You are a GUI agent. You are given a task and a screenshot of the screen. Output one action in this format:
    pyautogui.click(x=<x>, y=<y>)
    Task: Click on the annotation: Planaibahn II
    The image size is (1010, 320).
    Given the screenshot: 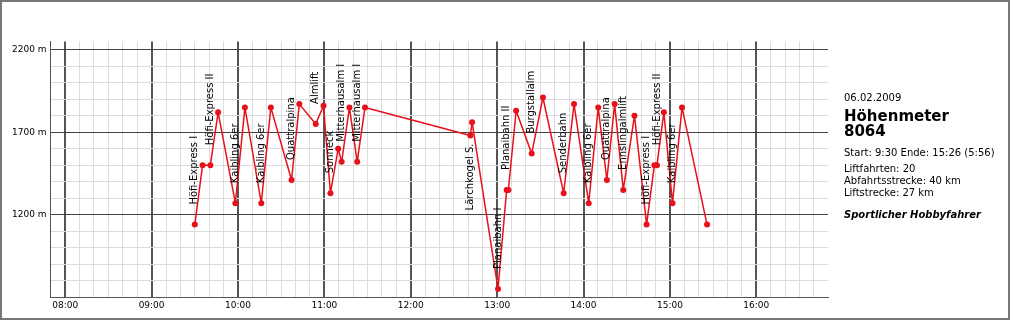 What is the action you would take?
    pyautogui.click(x=506, y=137)
    